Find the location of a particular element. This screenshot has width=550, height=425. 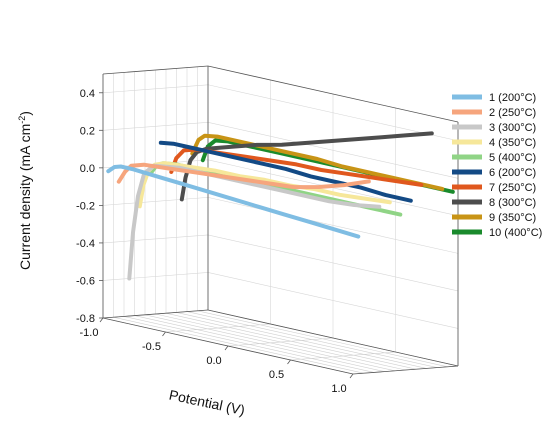

y-axis-title-end: ) is located at coordinates (25, 113).